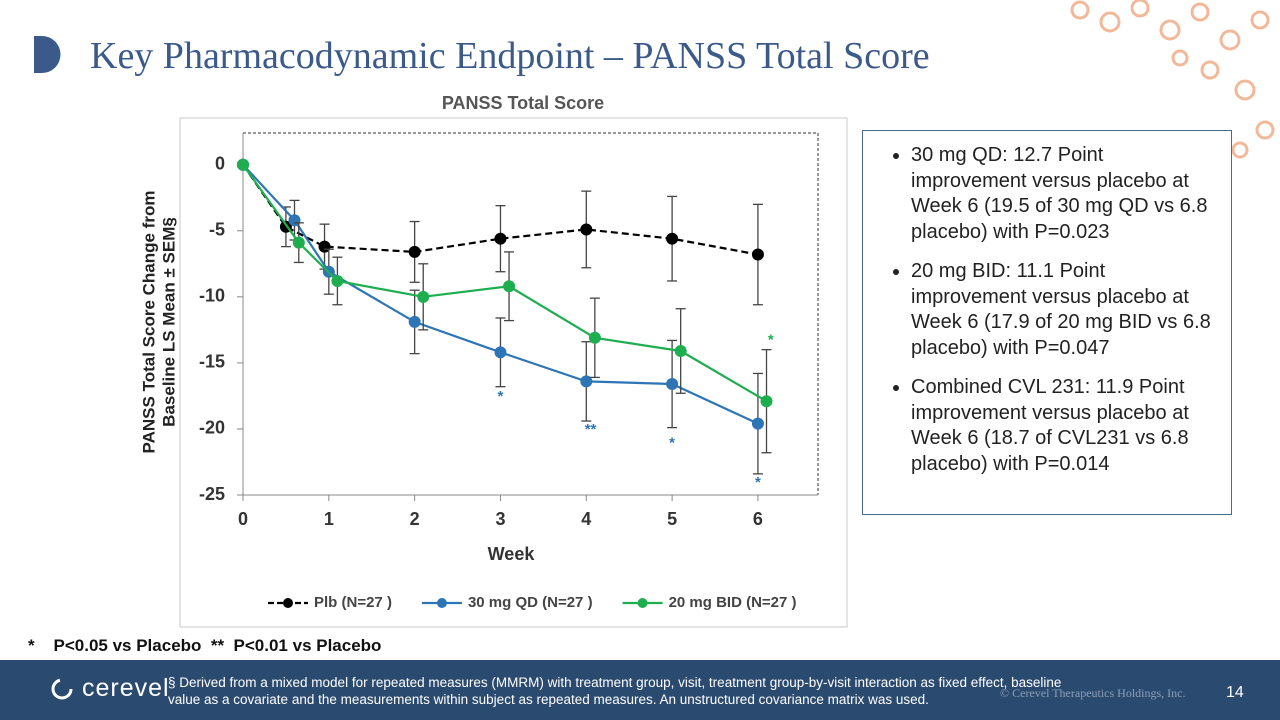  Describe the element at coordinates (586, 519) in the screenshot. I see `x-tick-label: 4` at that location.